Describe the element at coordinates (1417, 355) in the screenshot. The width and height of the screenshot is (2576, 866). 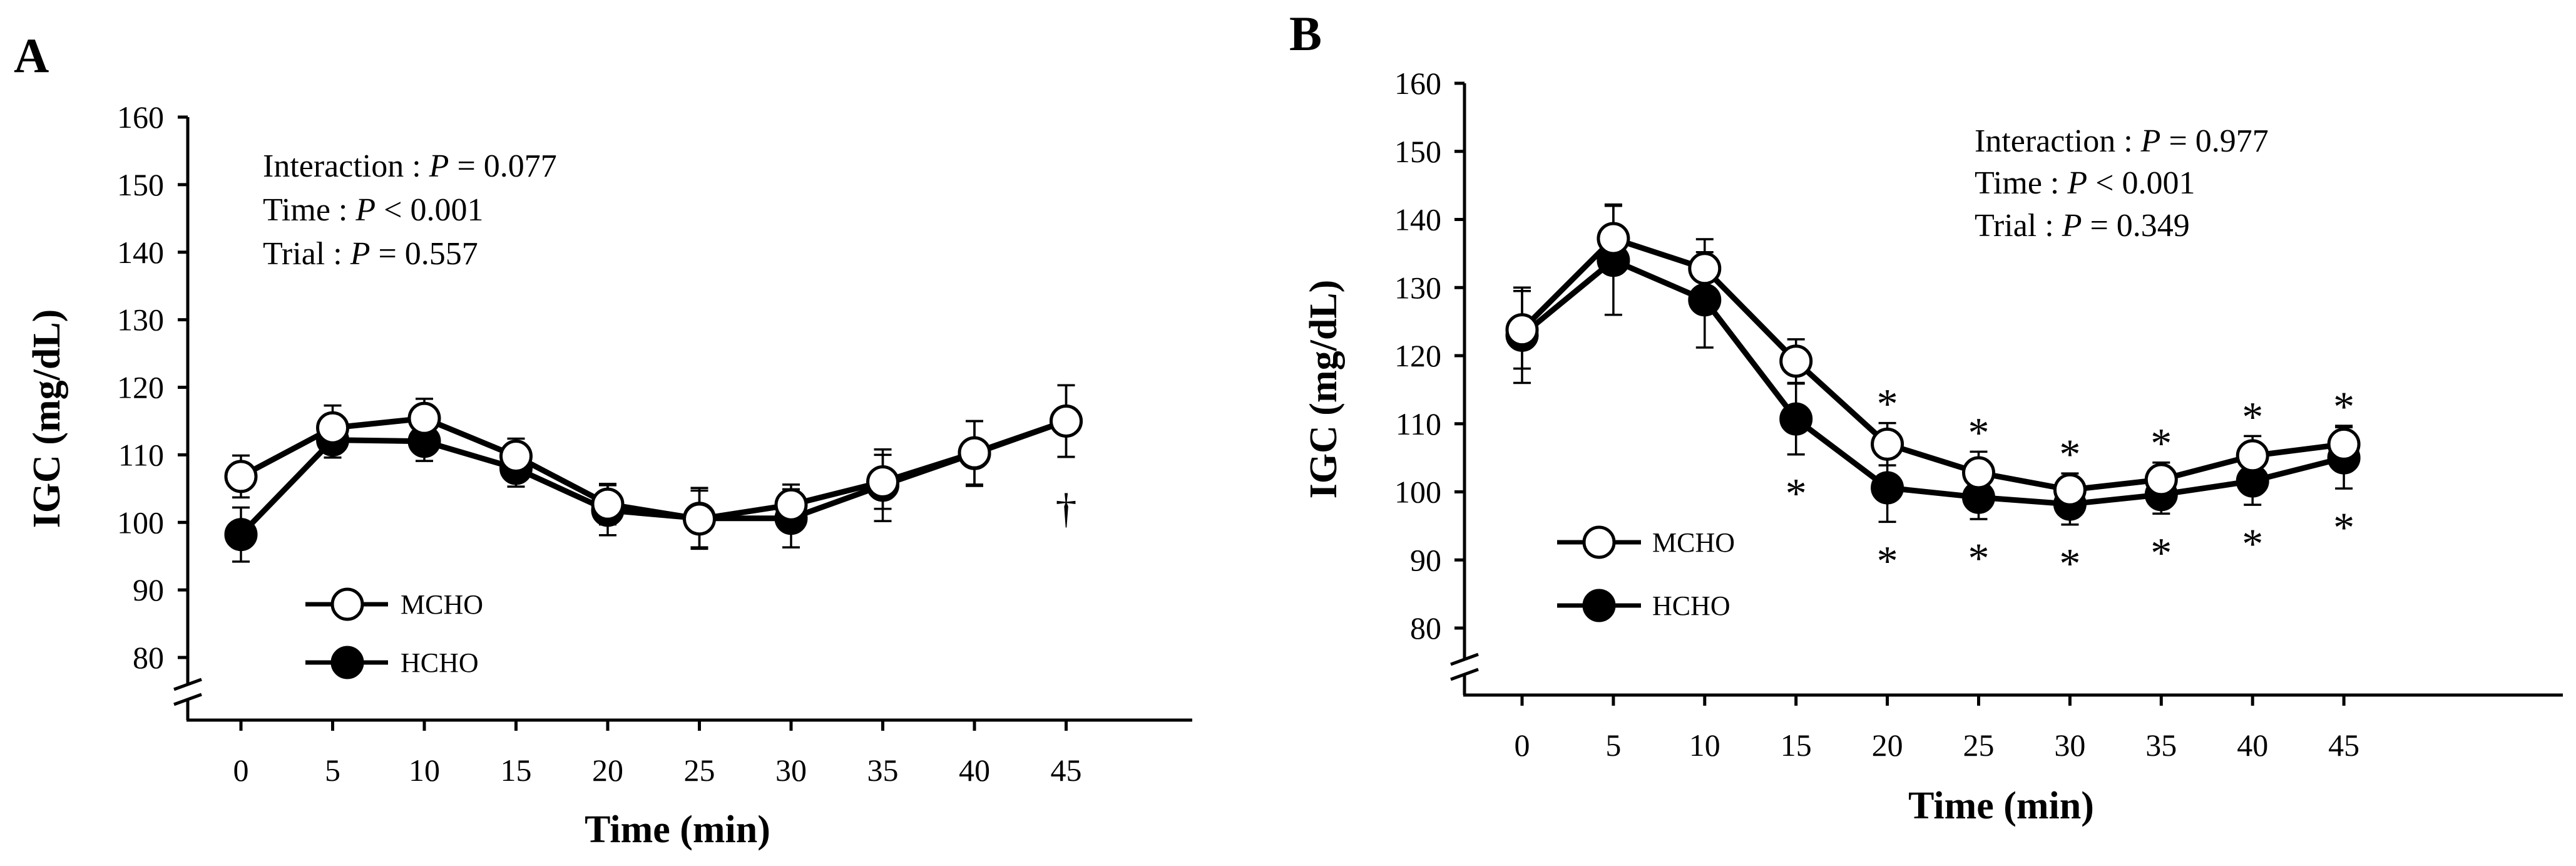
I see `y-tick-label: 120` at that location.